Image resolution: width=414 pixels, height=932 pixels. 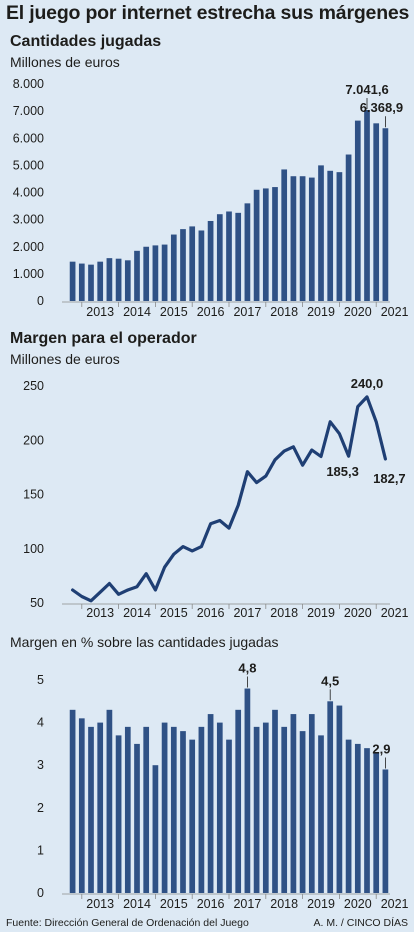 What do you see at coordinates (367, 383) in the screenshot?
I see `data-label: 240,0` at bounding box center [367, 383].